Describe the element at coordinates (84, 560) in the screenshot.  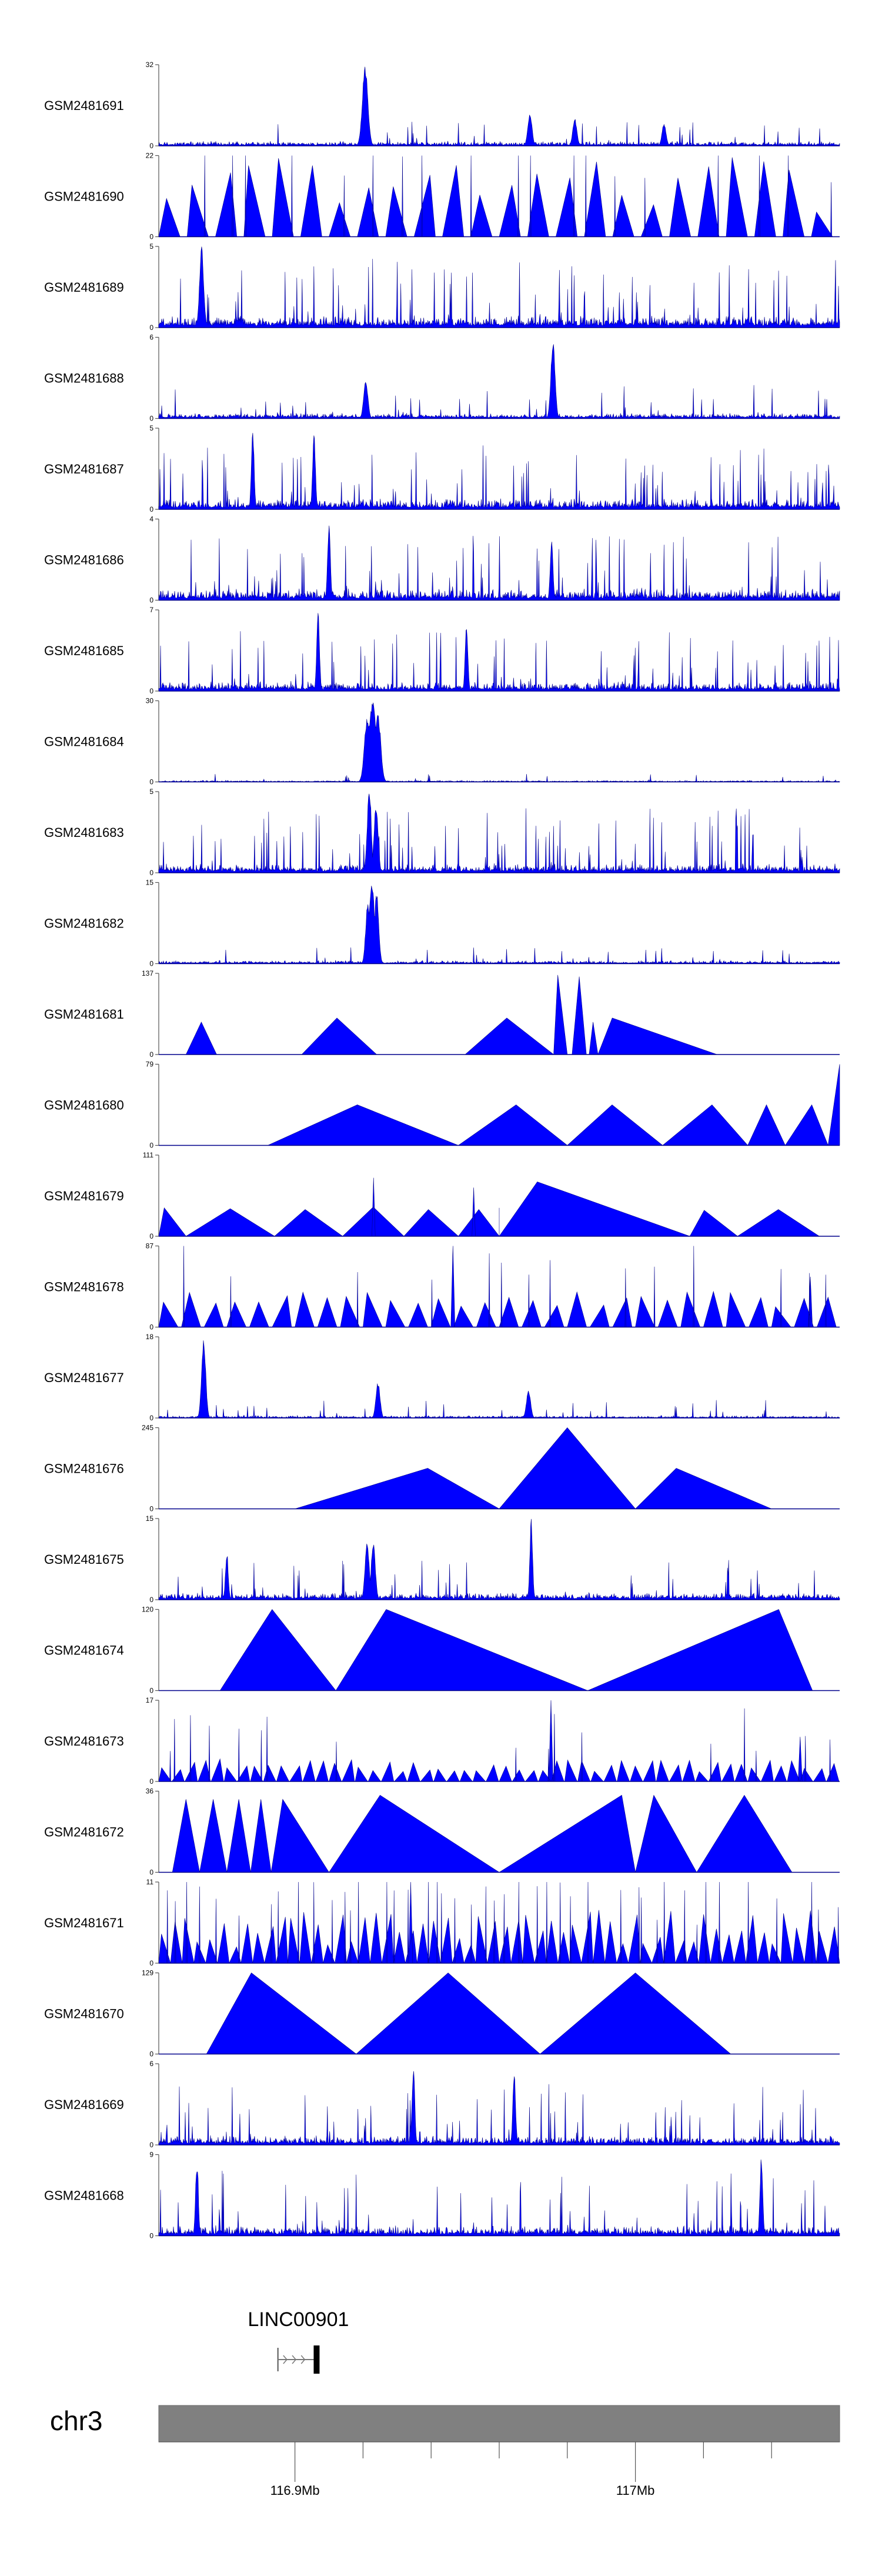
I see `track-label: GSM2481686` at that location.